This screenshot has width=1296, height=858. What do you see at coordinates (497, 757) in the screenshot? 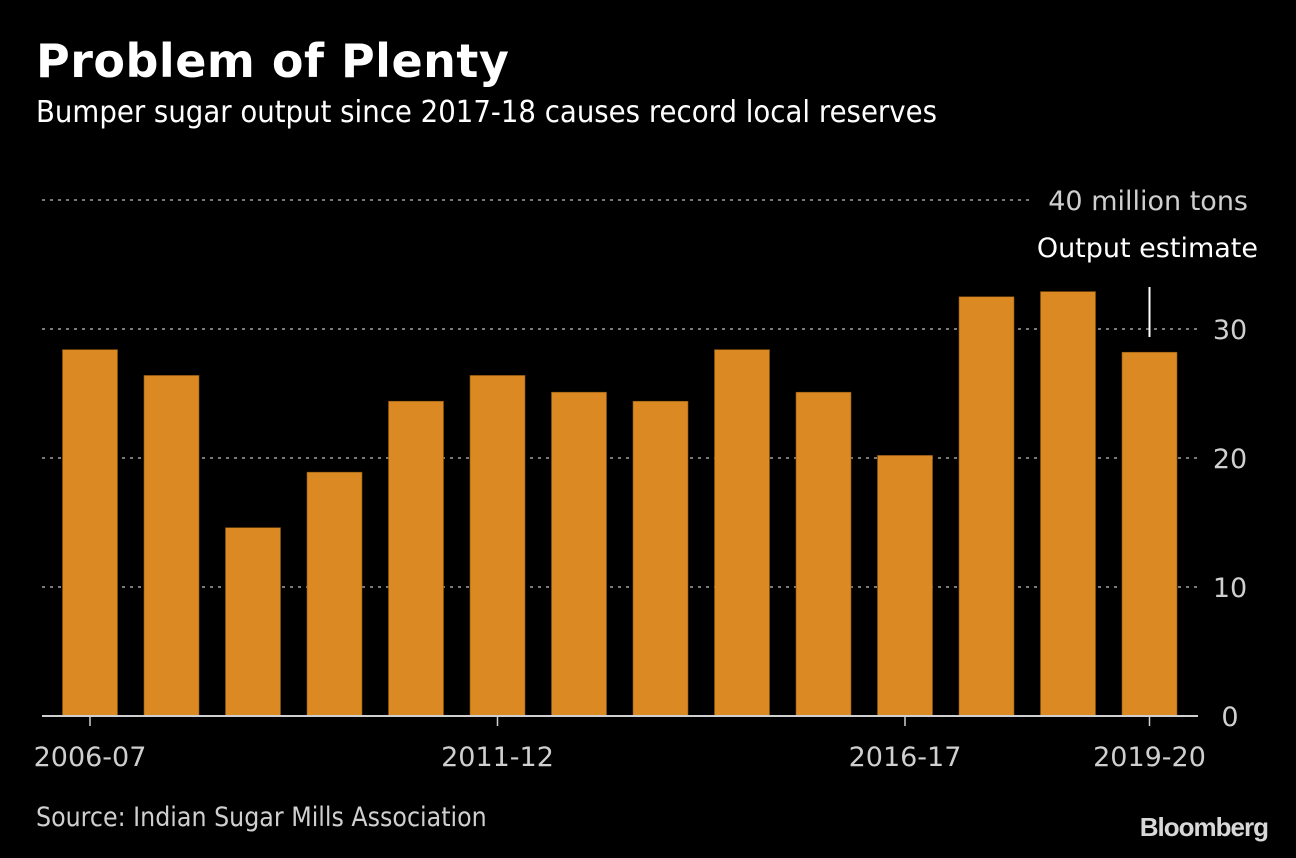
I see `x-tick-label-2011-12: 2011-12` at bounding box center [497, 757].